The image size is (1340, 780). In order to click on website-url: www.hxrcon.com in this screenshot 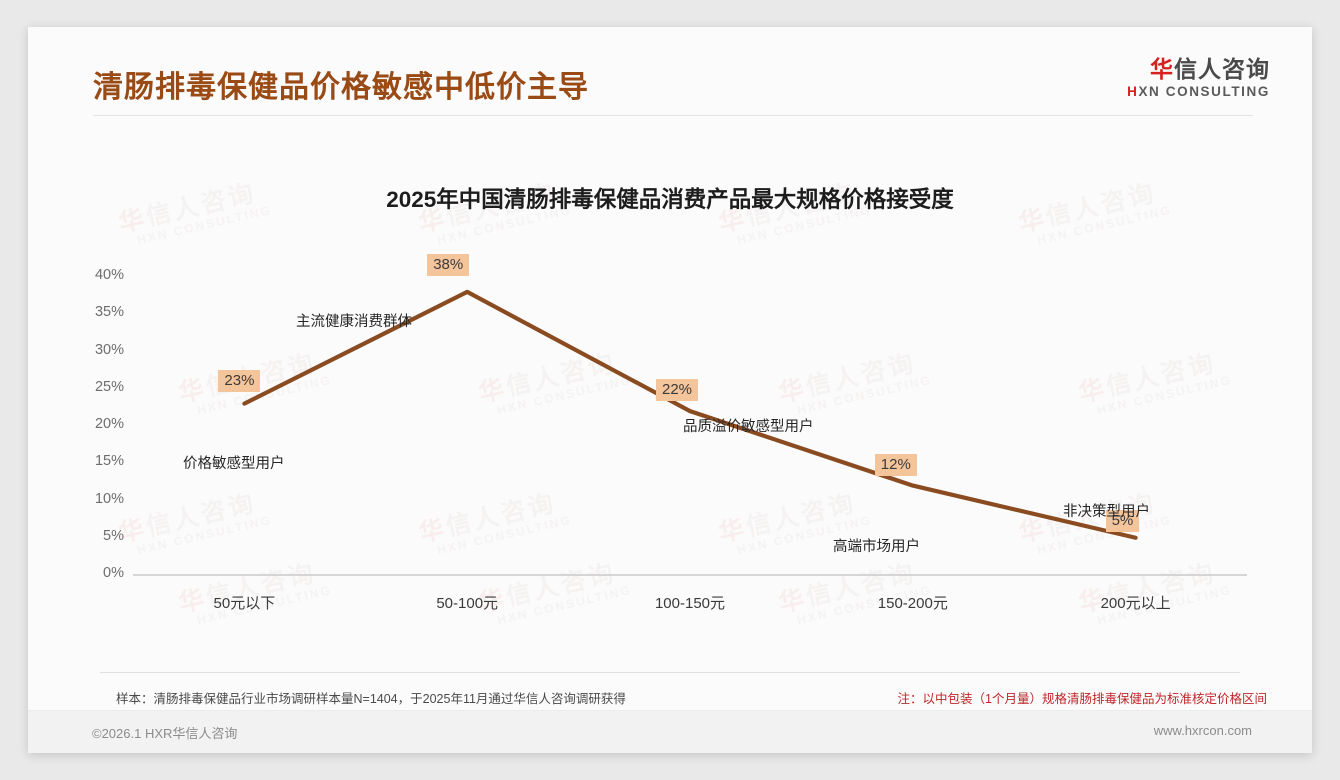, I will do `click(1202, 730)`.